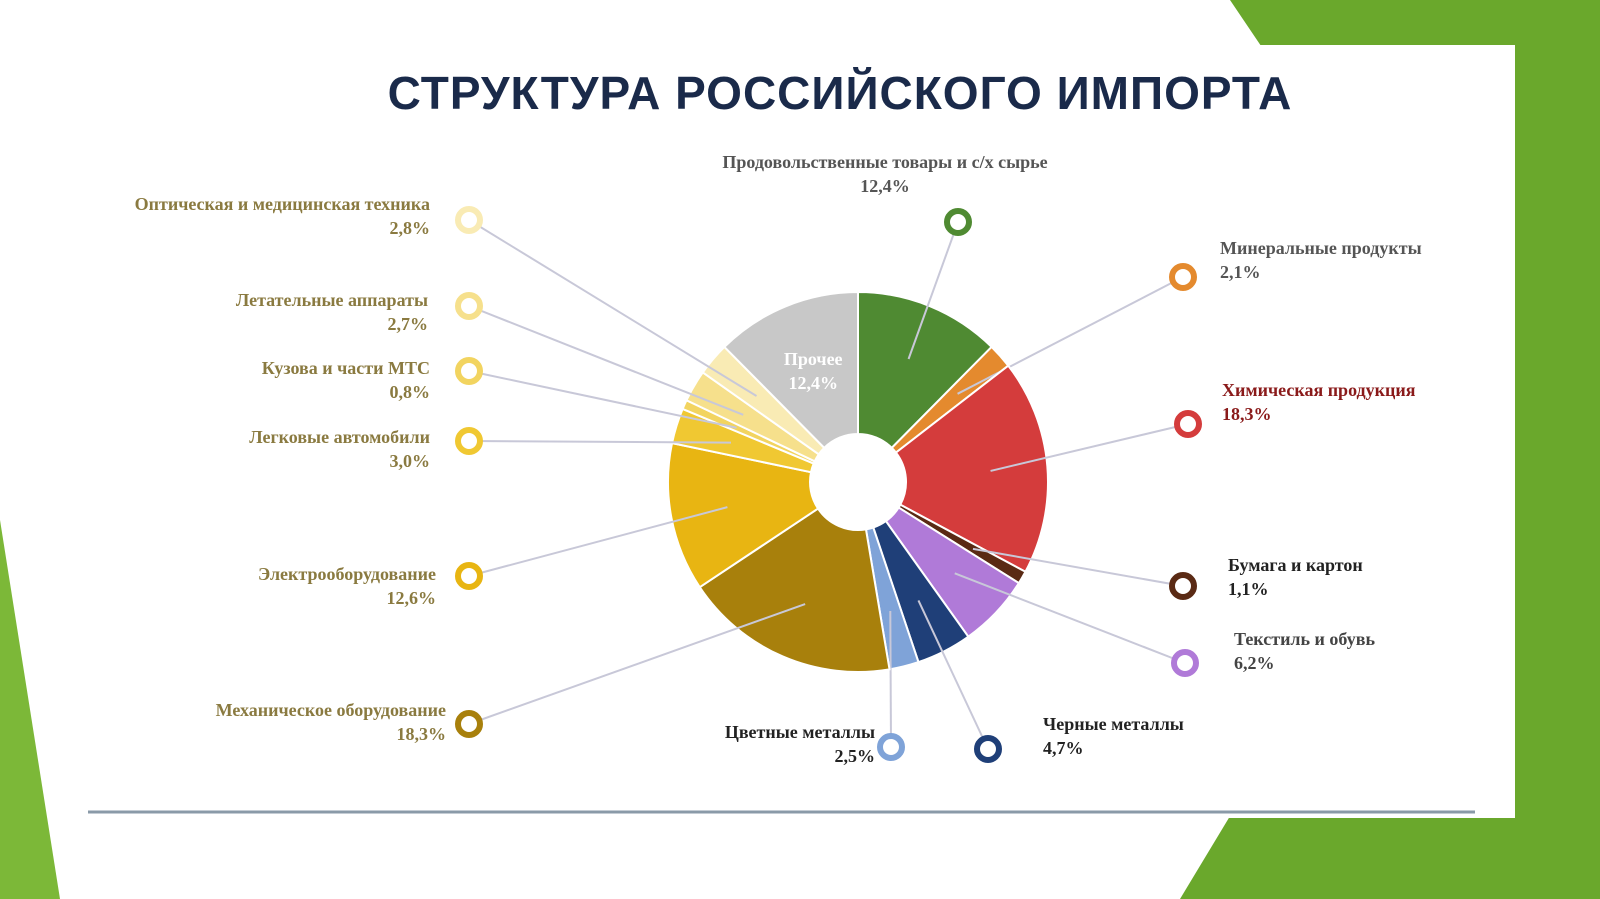 This screenshot has width=1600, height=899. Describe the element at coordinates (885, 162) in the screenshot. I see `slice-label: Продовольственные товары и с/х сырье` at that location.